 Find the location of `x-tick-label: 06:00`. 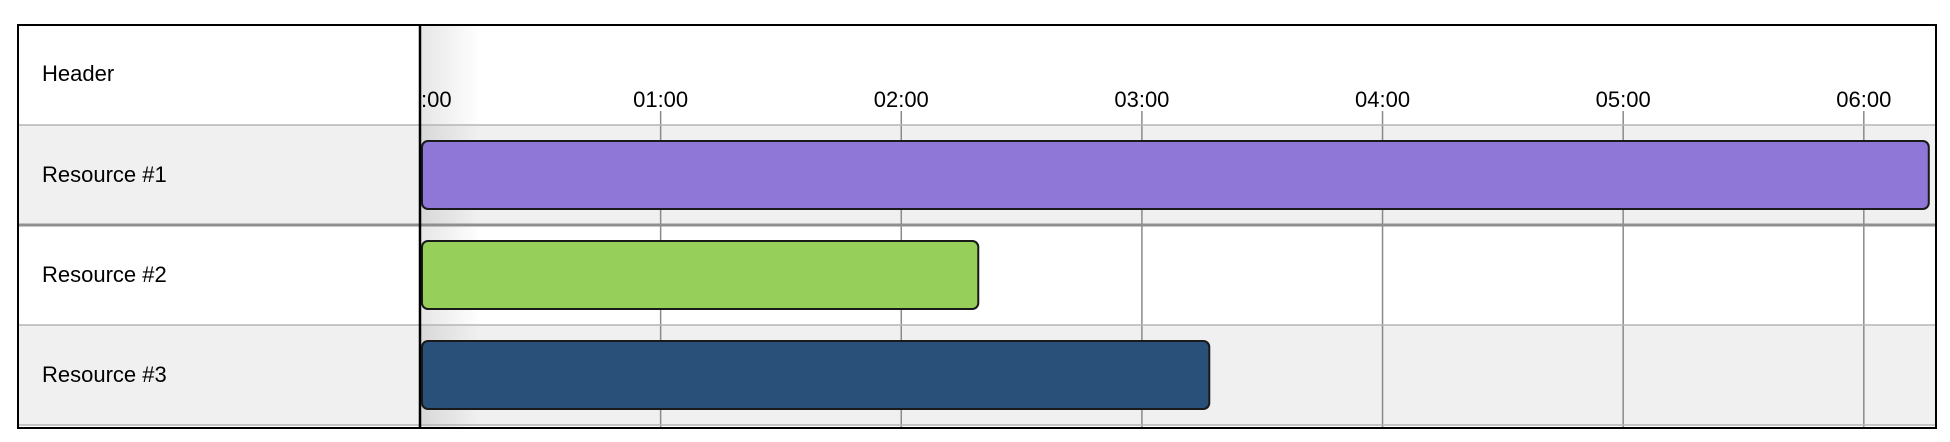

x-tick-label: 06:00 is located at coordinates (1863, 99).